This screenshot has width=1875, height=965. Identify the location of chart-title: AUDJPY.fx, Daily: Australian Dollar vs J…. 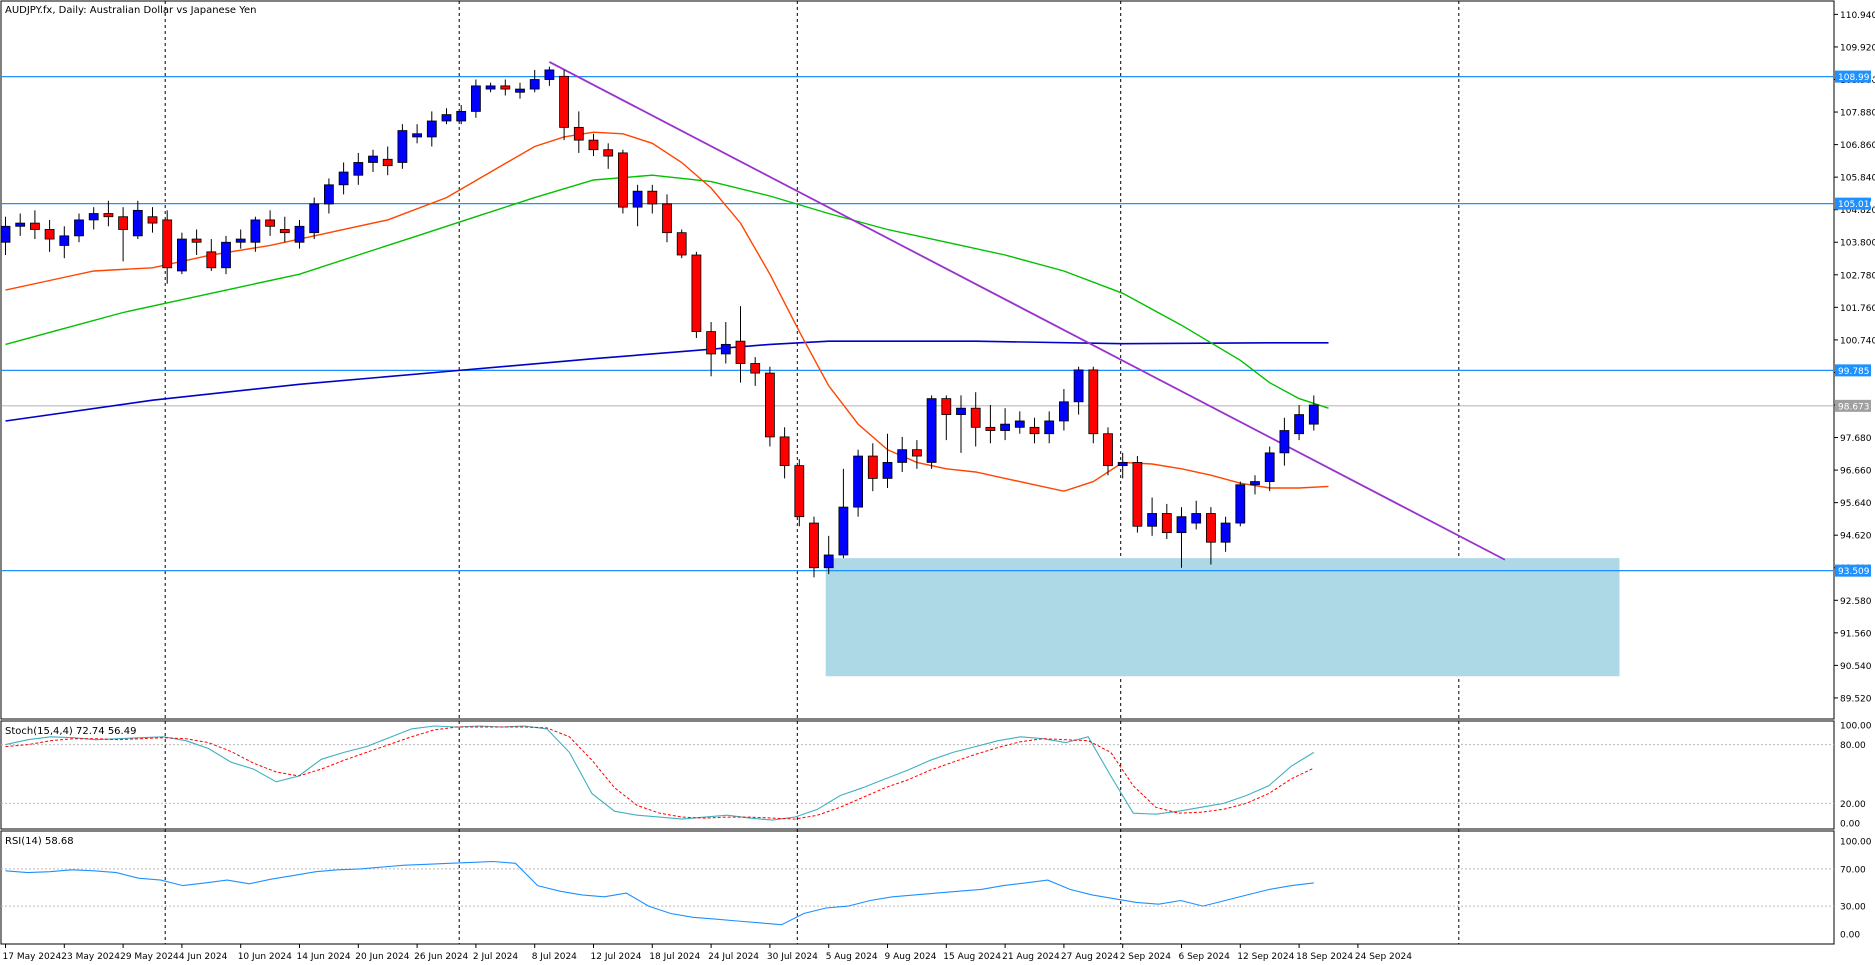
(131, 10).